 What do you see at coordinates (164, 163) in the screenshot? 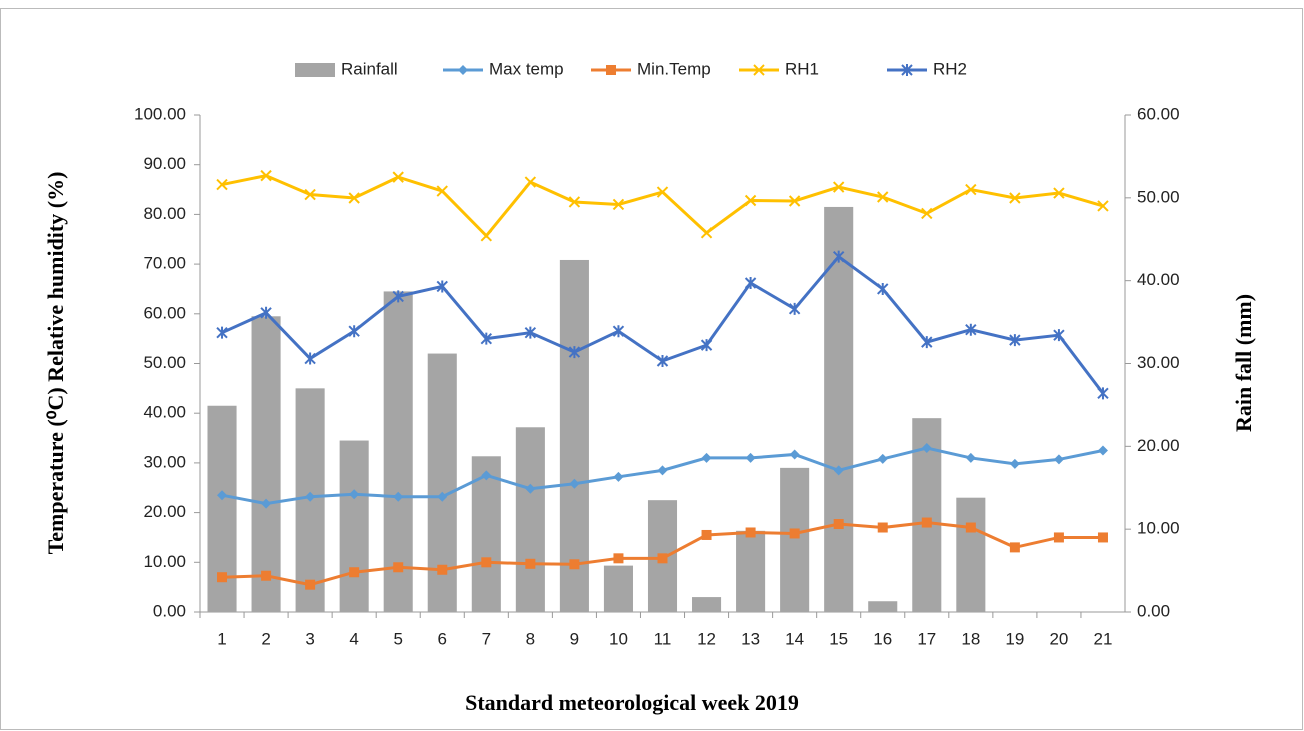
I see `y-tick-label: 90.00` at bounding box center [164, 163].